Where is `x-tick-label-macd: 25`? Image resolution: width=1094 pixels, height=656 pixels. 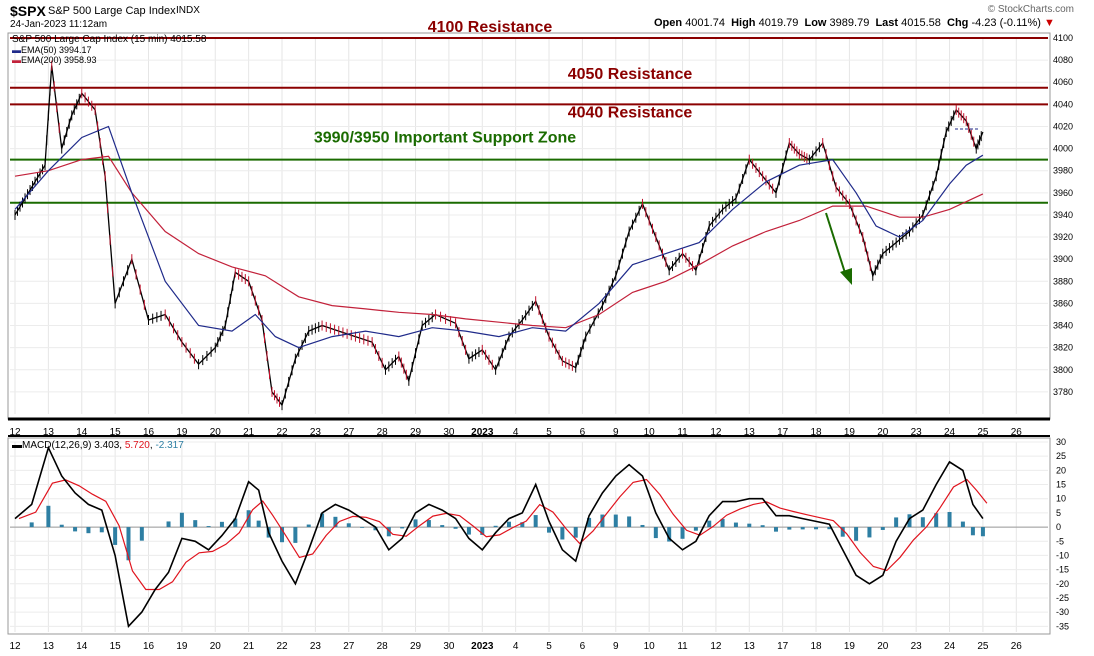
x-tick-label-macd: 25 is located at coordinates (983, 646).